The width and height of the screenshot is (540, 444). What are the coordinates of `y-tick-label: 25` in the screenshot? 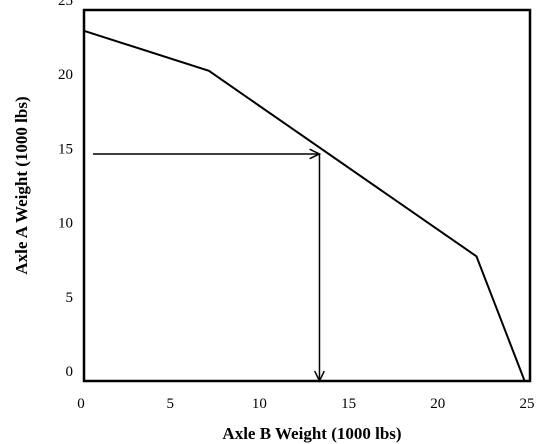 It's located at (65, 4).